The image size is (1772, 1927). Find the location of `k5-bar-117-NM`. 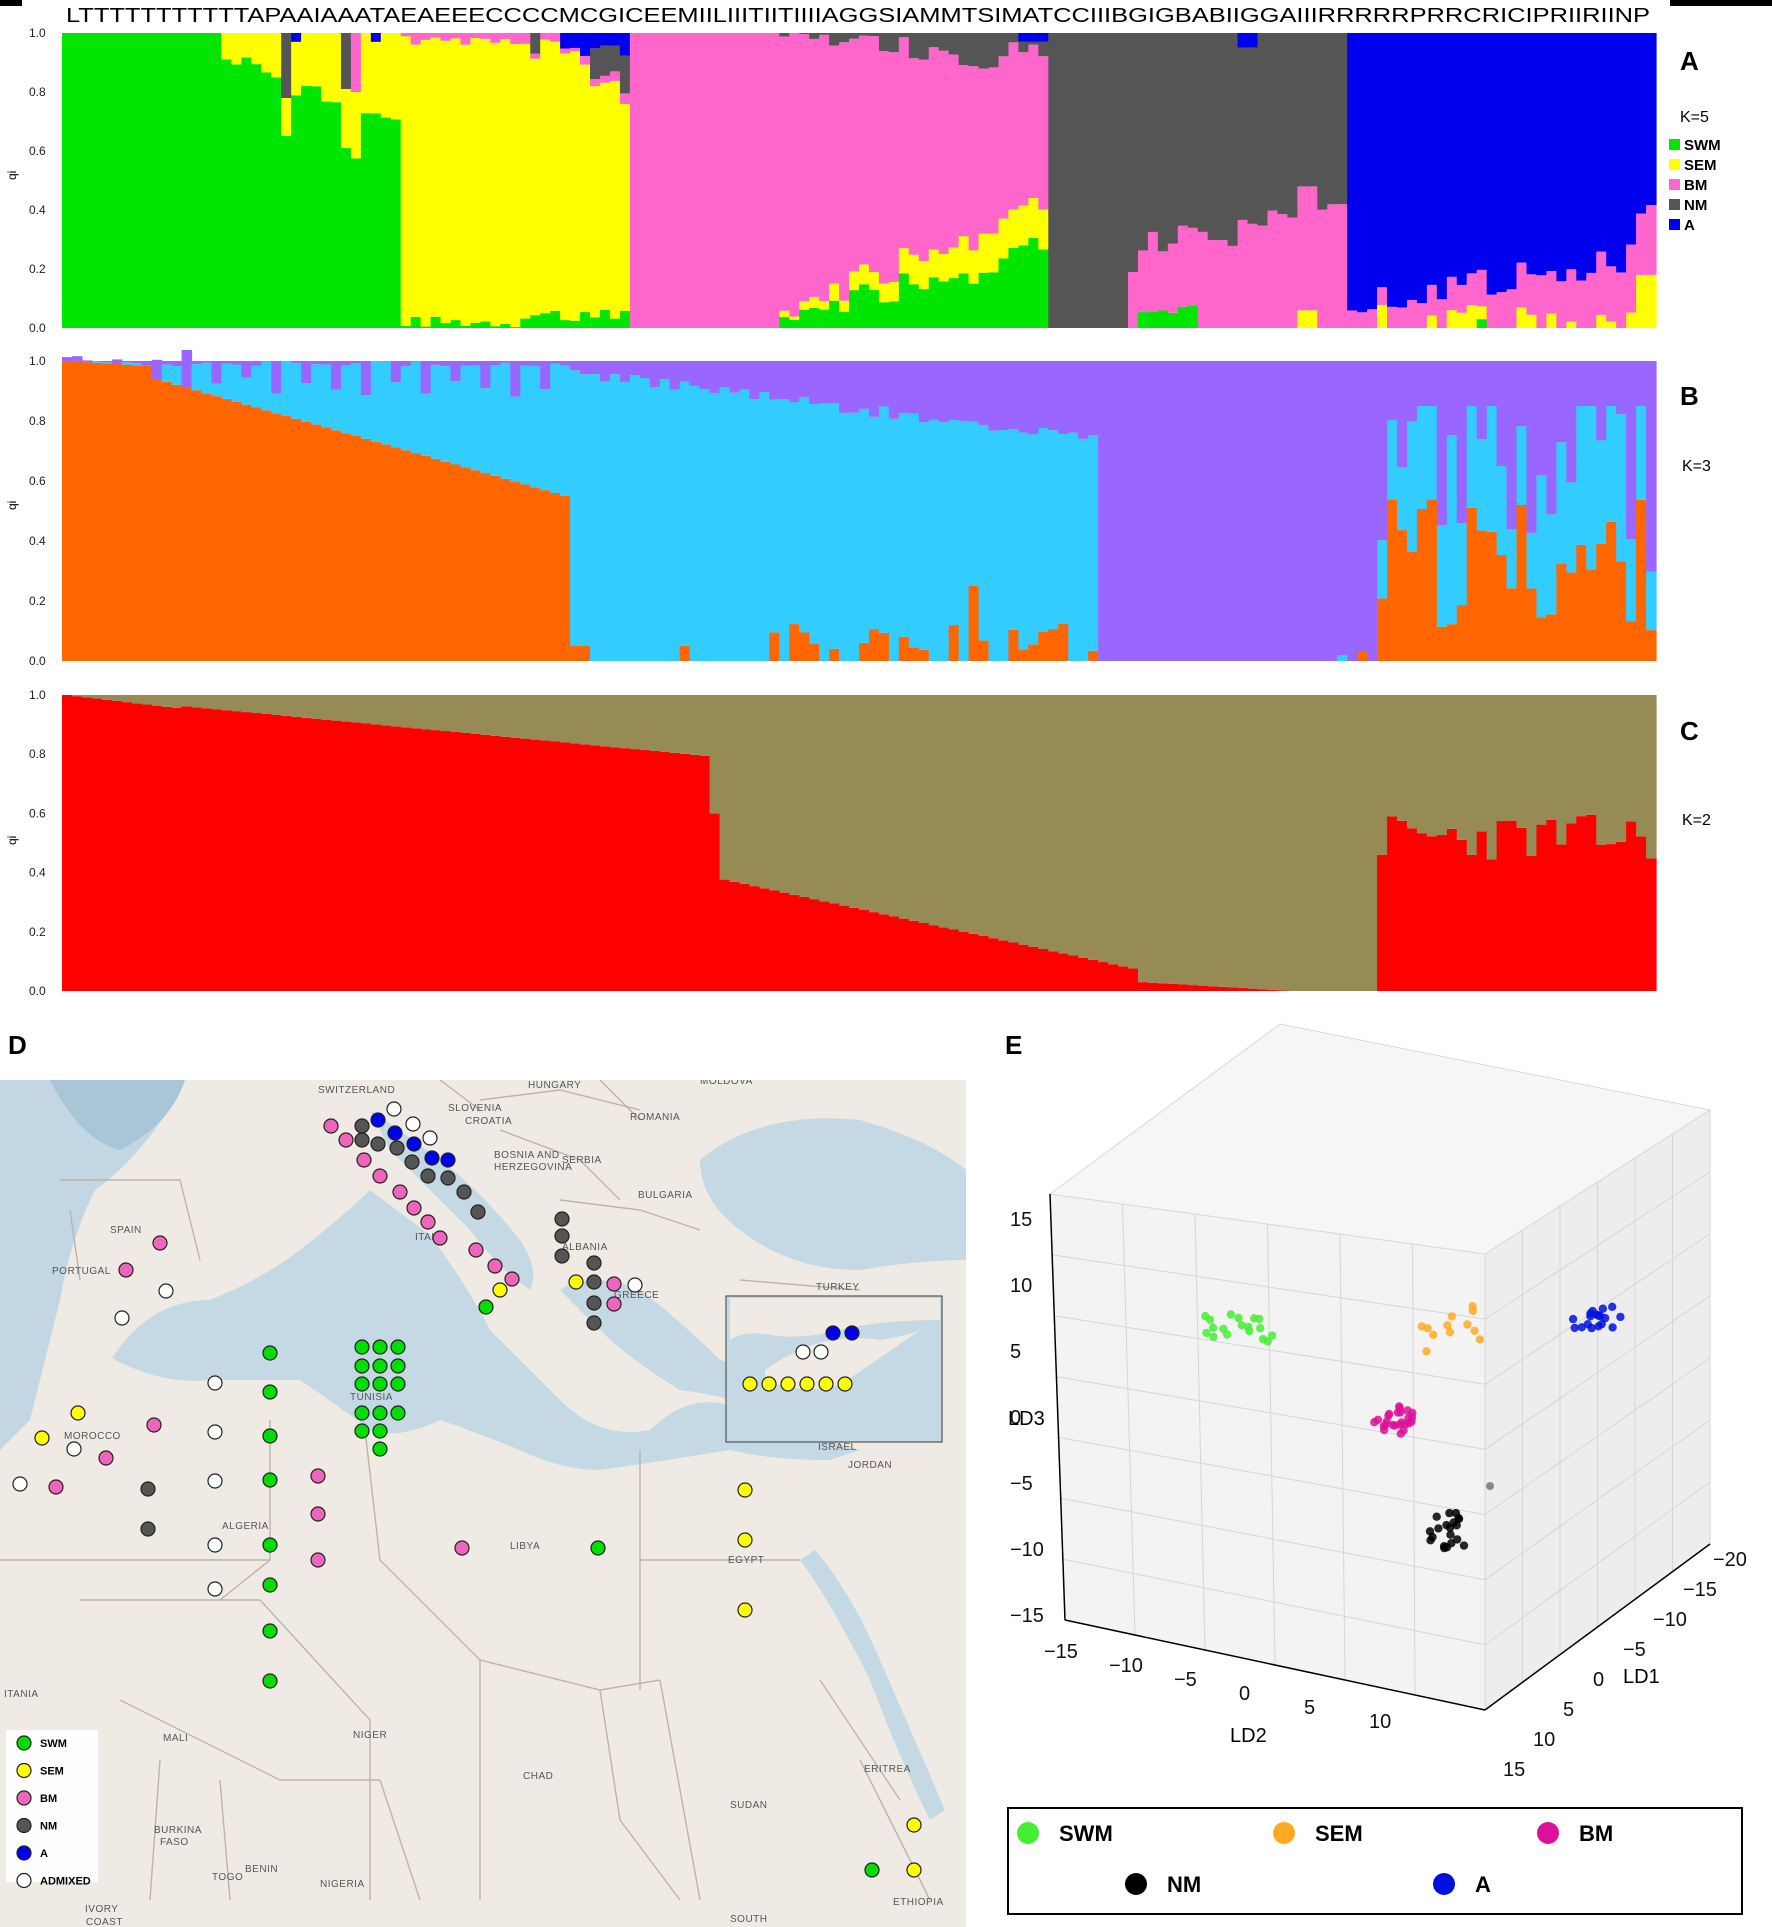

k5-bar-117-NM is located at coordinates (1233, 139).